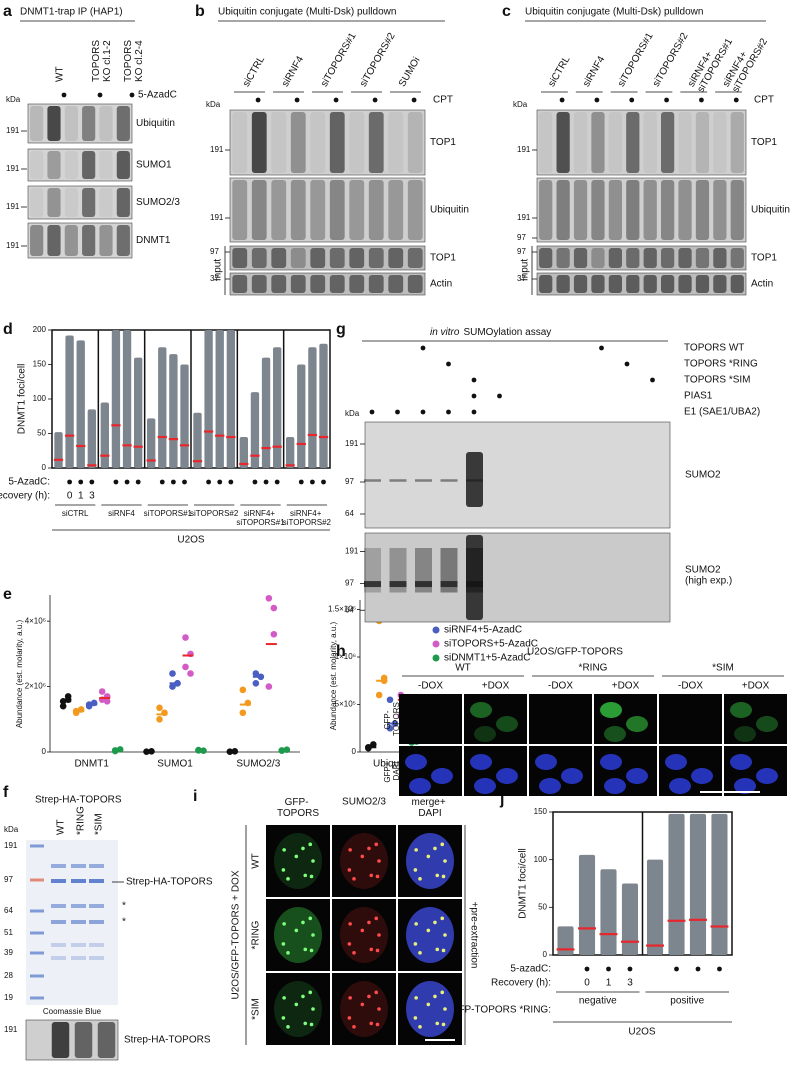 The height and width of the screenshot is (1084, 794). Describe the element at coordinates (387, 718) in the screenshot. I see `label-line: GFP-` at that location.